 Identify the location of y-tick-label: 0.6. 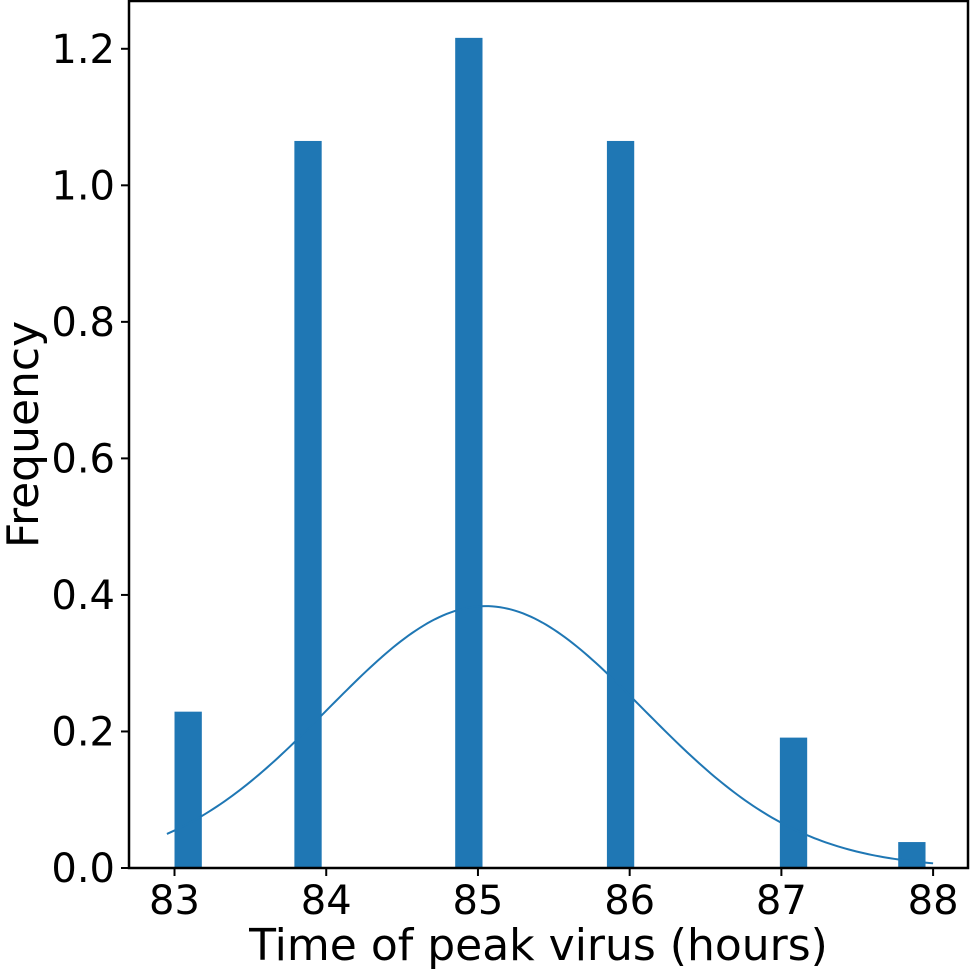
(83, 459).